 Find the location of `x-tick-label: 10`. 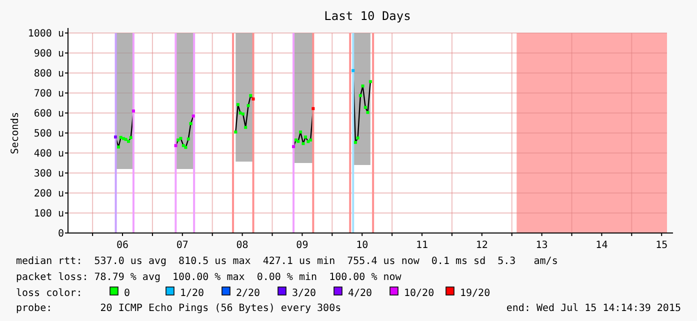

x-tick-label: 10 is located at coordinates (362, 245).